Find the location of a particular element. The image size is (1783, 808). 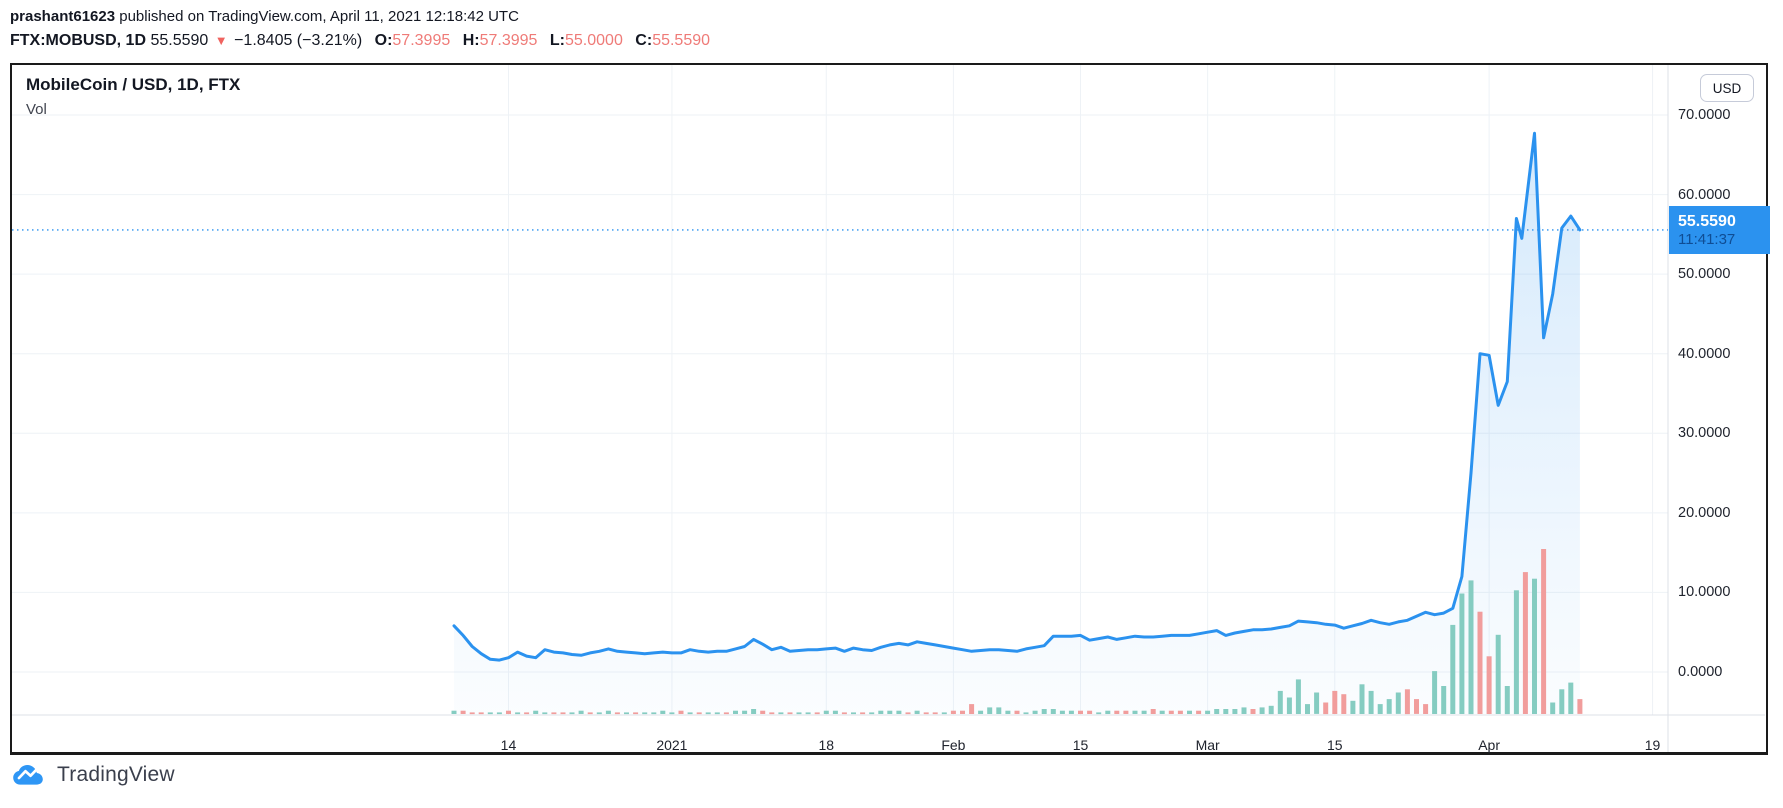

tradingview-footer: TradingView is located at coordinates (93, 775).